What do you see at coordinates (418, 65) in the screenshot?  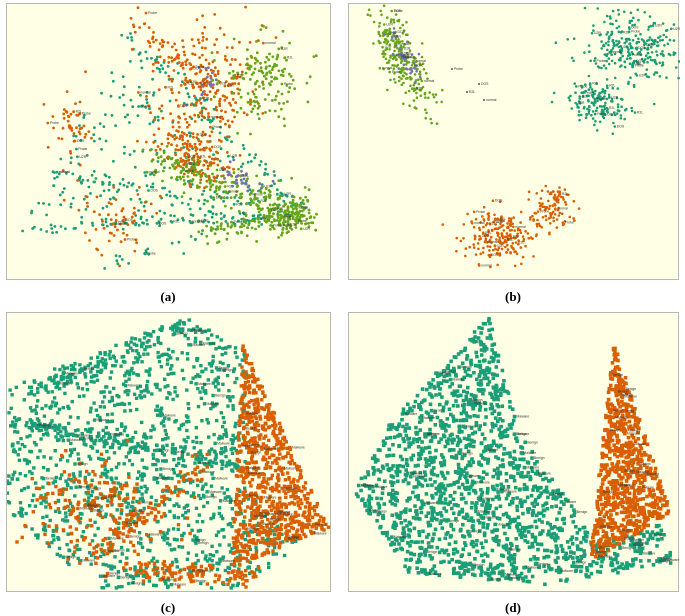 I see `point-label: Probe` at bounding box center [418, 65].